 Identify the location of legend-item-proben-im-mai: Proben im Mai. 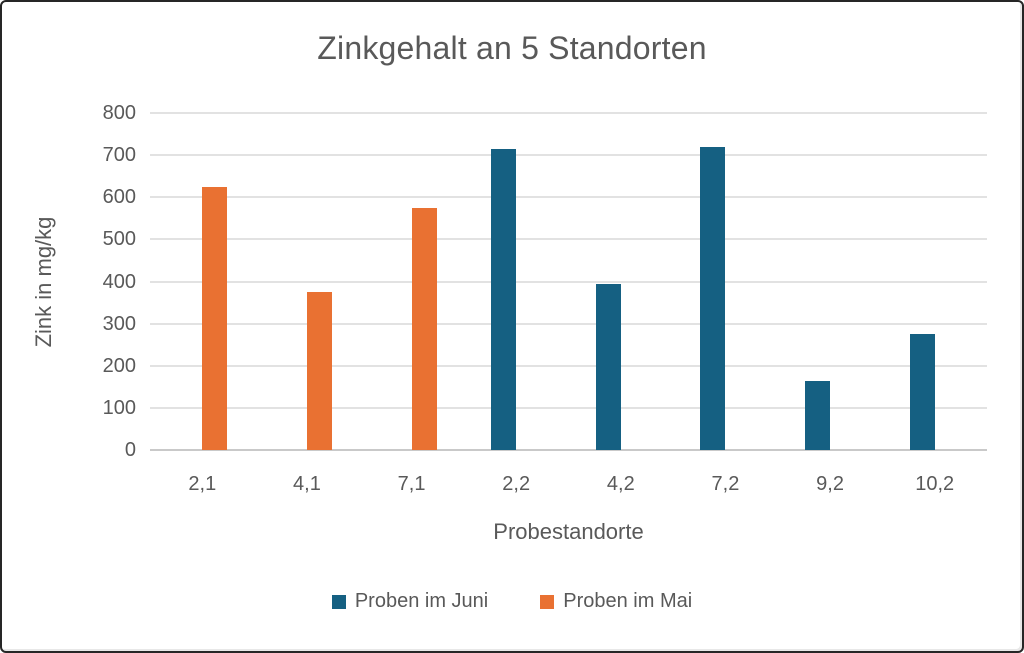
(616, 601).